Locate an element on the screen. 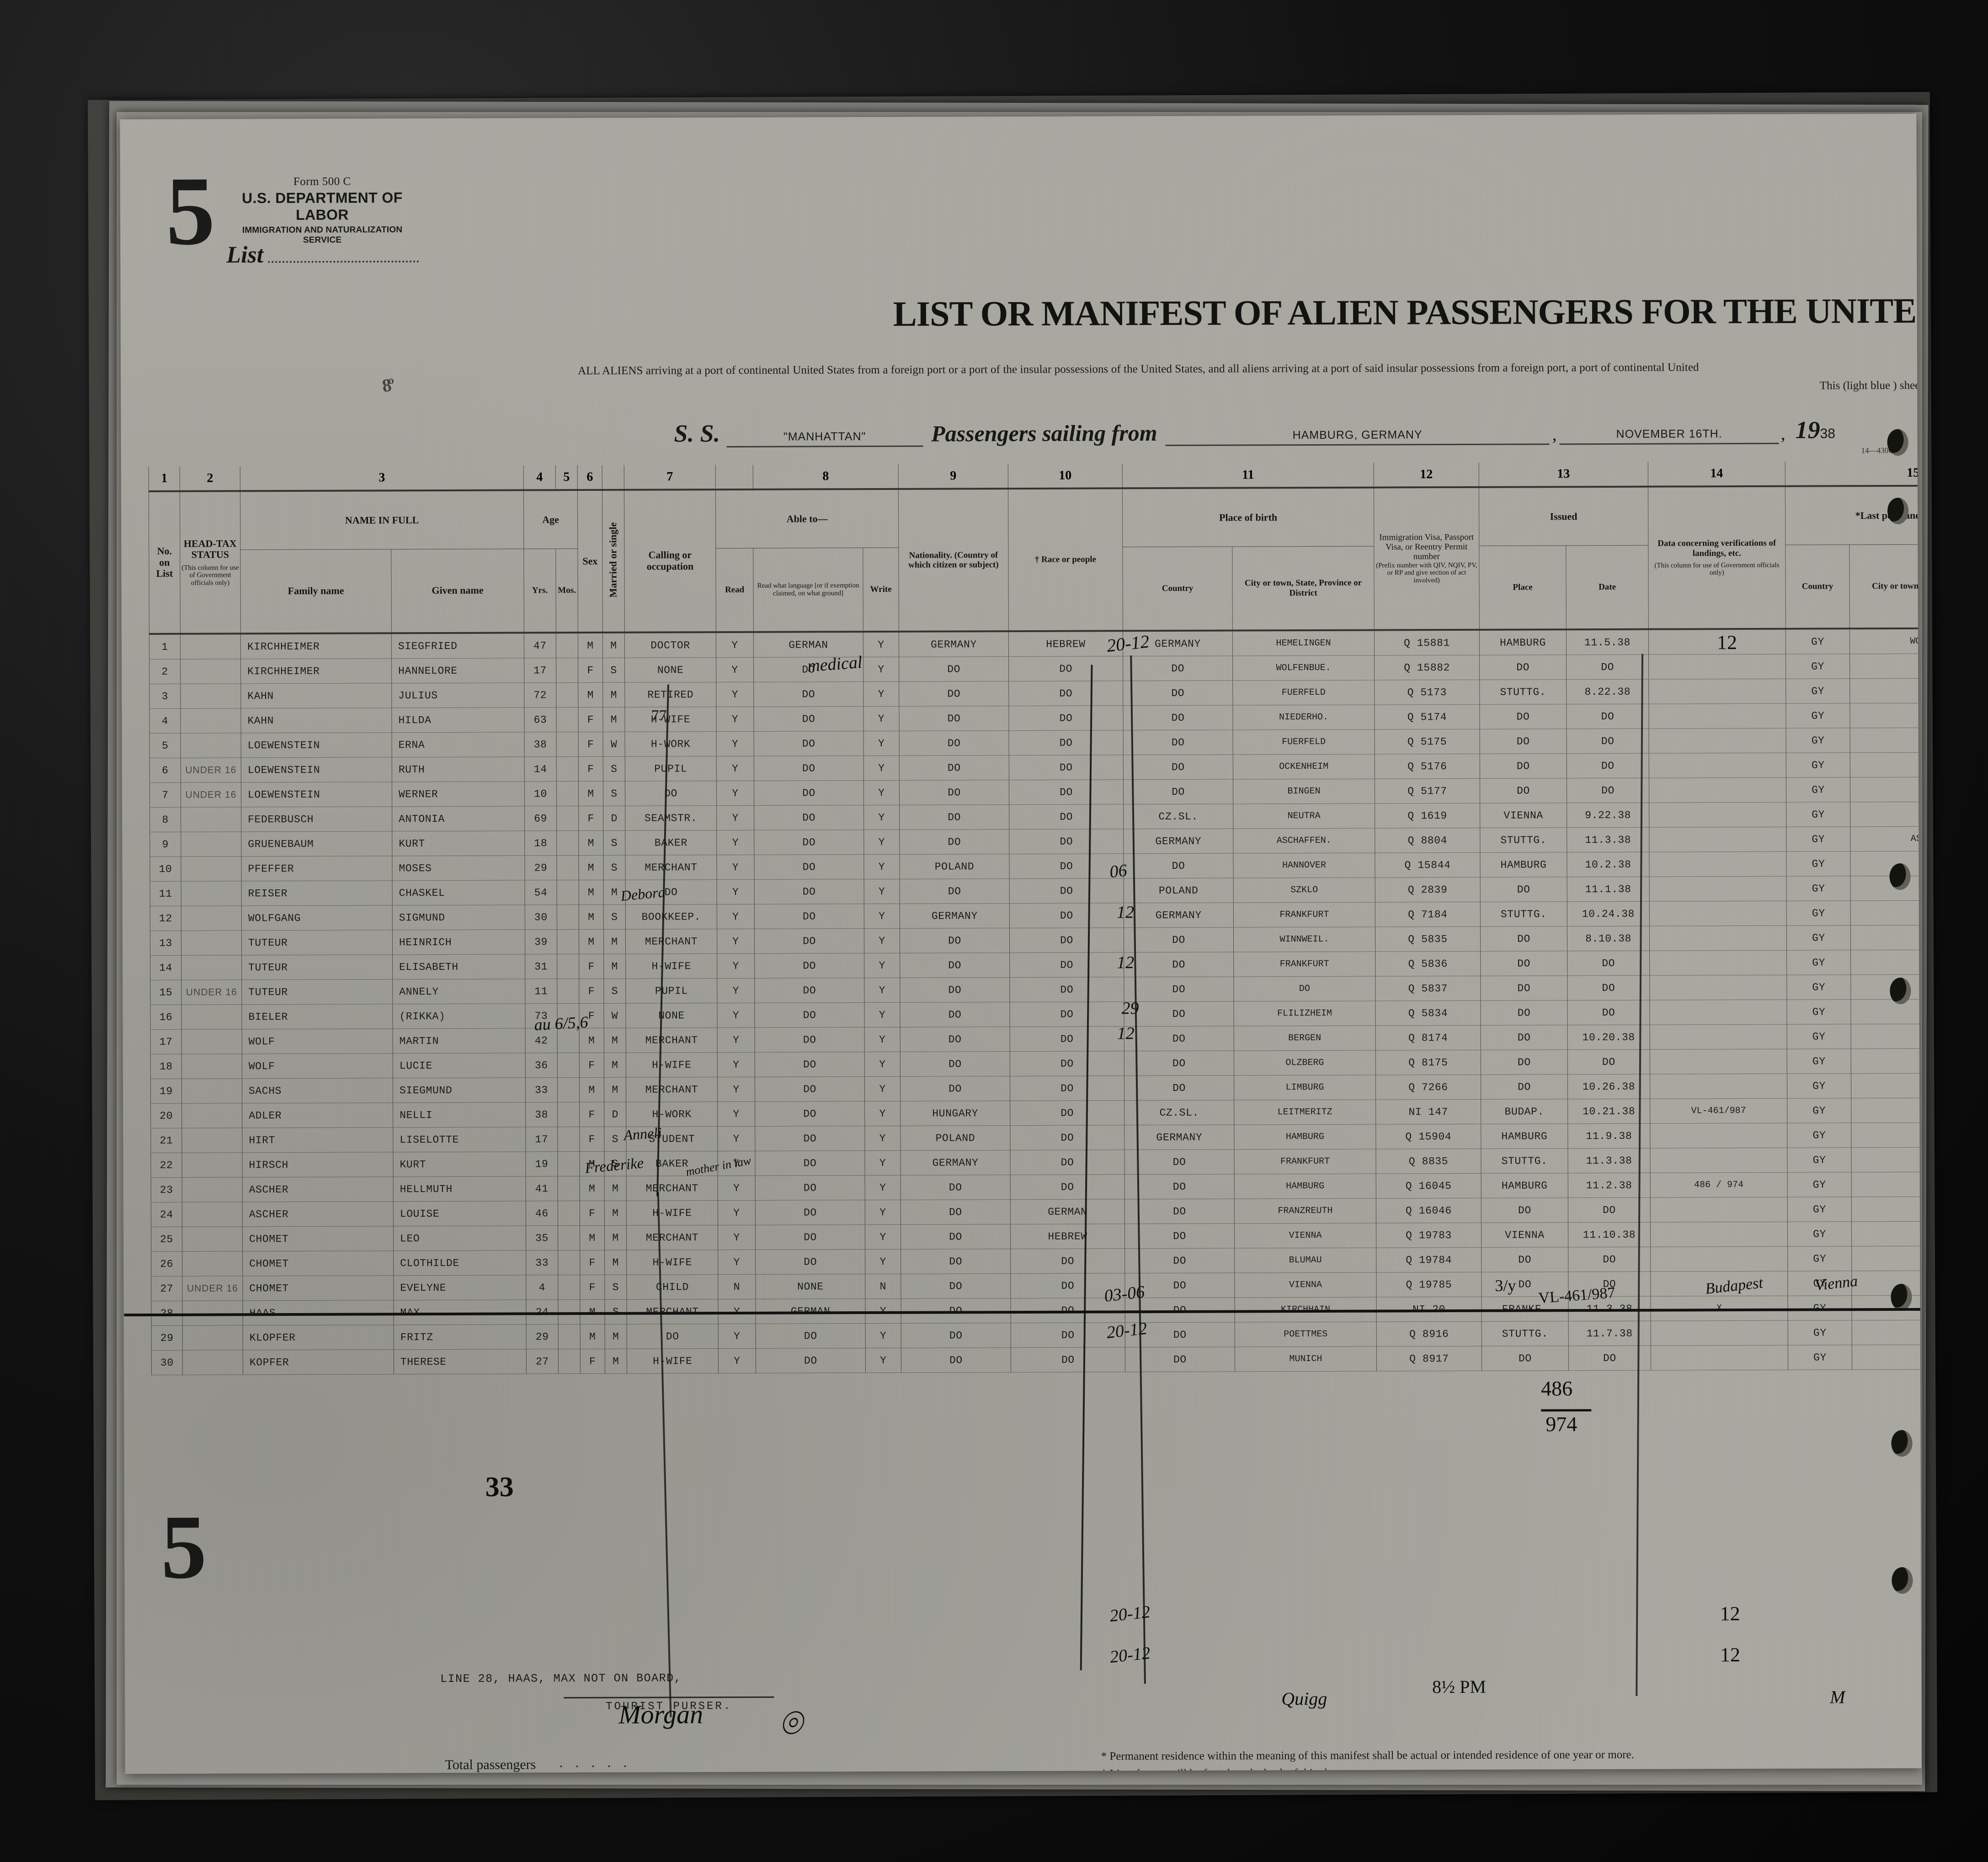  cell-visa-number: Q 7184 is located at coordinates (1428, 914).